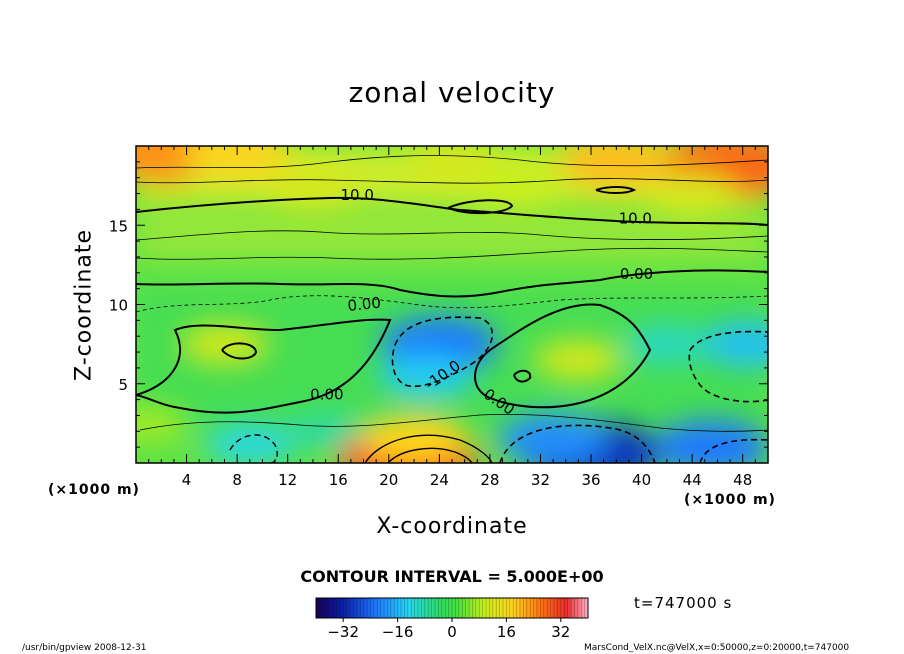  Describe the element at coordinates (692, 480) in the screenshot. I see `x-tick-label: 44` at that location.